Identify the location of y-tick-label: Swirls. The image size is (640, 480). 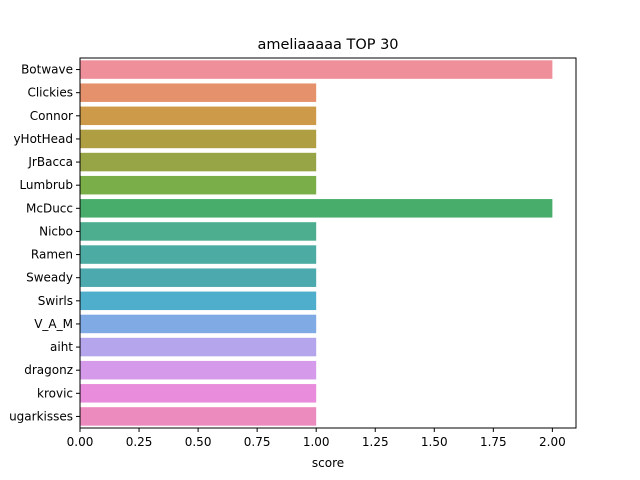
(55, 301).